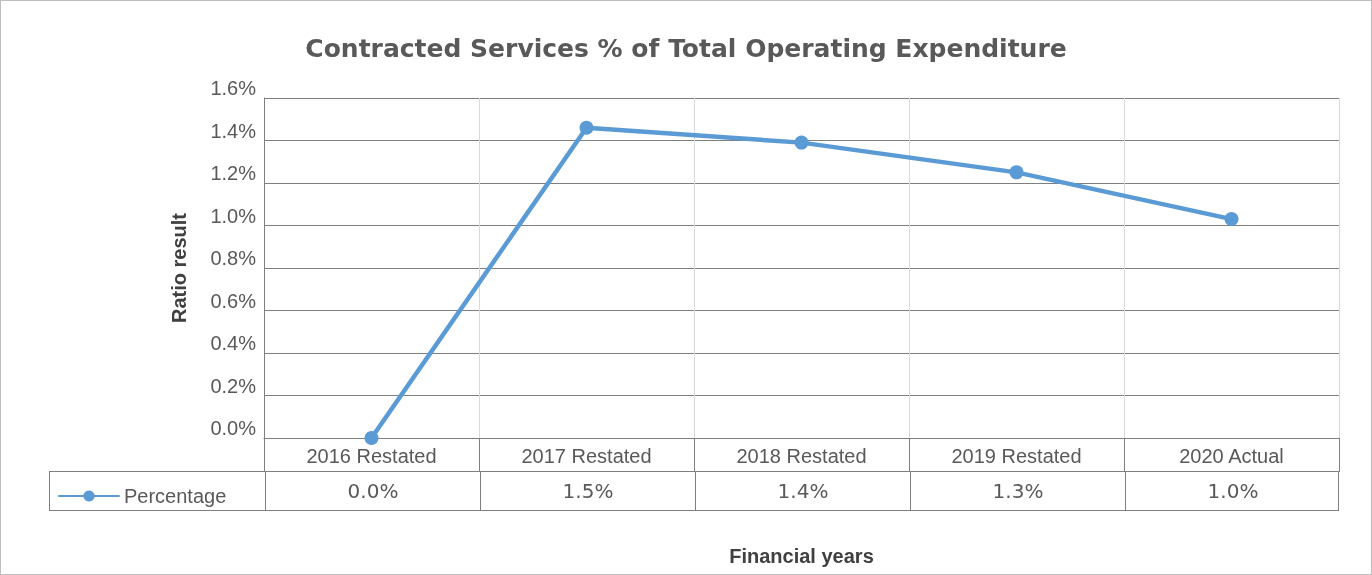 This screenshot has width=1372, height=575. I want to click on y-tick-label: 0.4%, so click(233, 343).